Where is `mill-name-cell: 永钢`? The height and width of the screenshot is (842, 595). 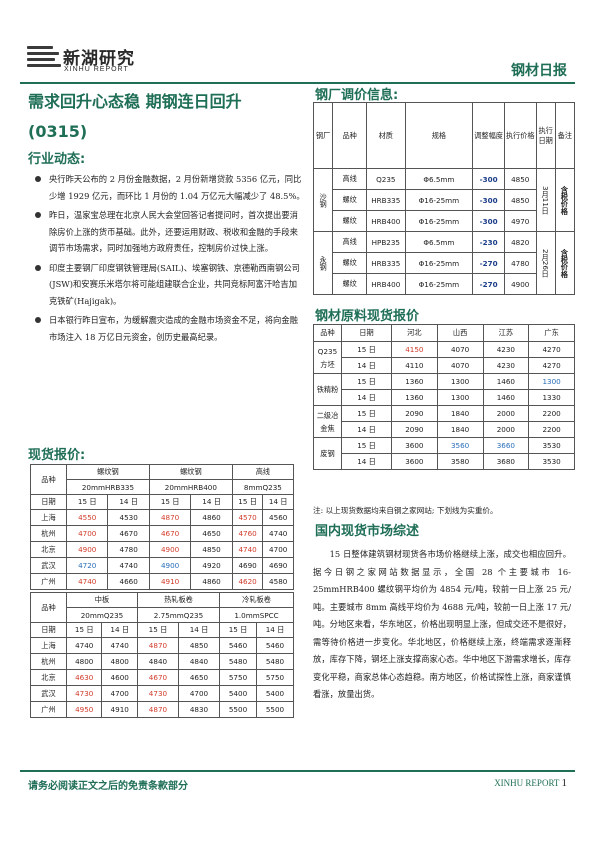
mill-name-cell: 永钢 is located at coordinates (323, 263).